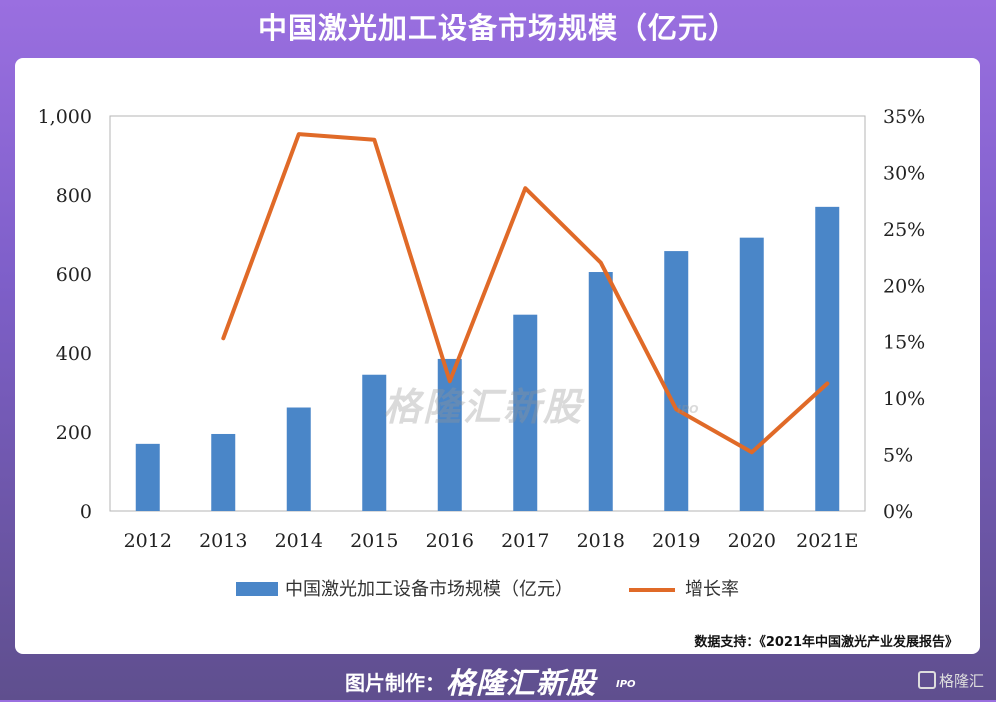  What do you see at coordinates (374, 541) in the screenshot?
I see `x-tick-label: 2015` at bounding box center [374, 541].